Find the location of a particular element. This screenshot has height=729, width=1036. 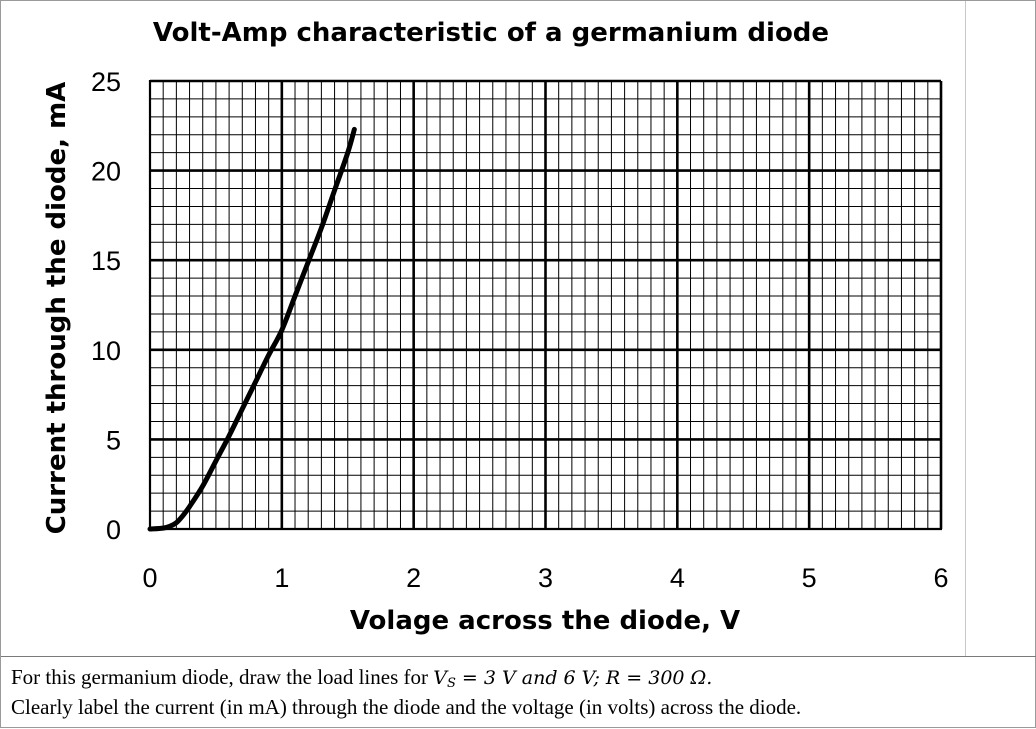

diode-iv-curve is located at coordinates (252, 329).